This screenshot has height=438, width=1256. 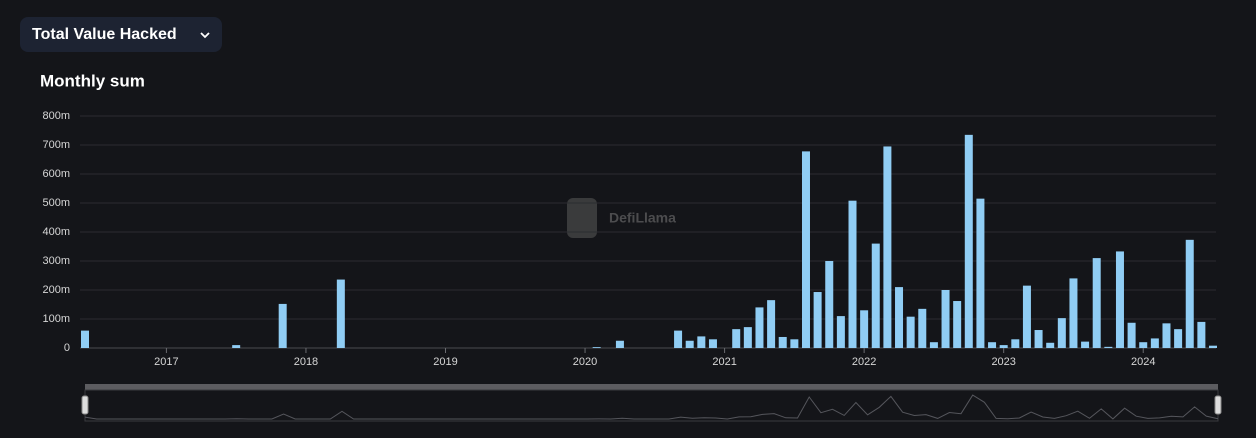 What do you see at coordinates (1143, 362) in the screenshot?
I see `x-tick-label: 2024` at bounding box center [1143, 362].